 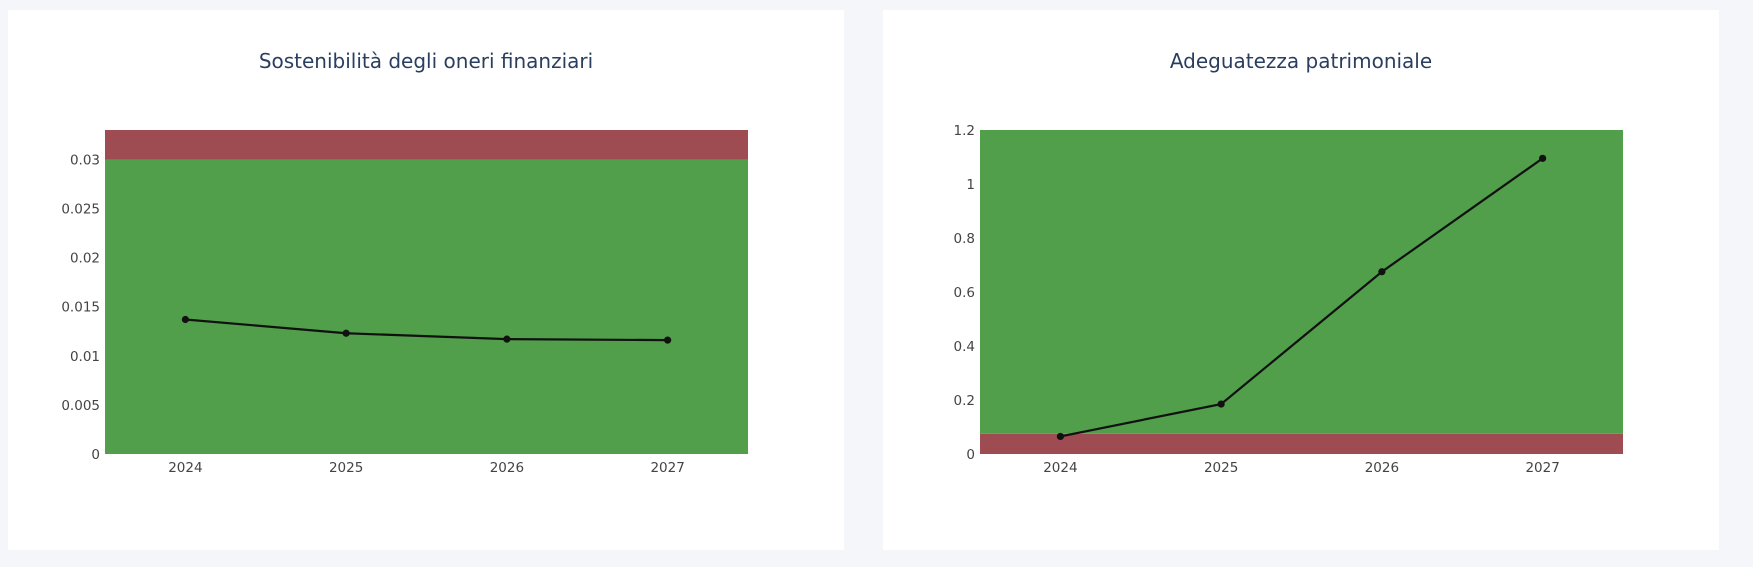 What do you see at coordinates (964, 401) in the screenshot?
I see `y-tick-label: 0.2` at bounding box center [964, 401].